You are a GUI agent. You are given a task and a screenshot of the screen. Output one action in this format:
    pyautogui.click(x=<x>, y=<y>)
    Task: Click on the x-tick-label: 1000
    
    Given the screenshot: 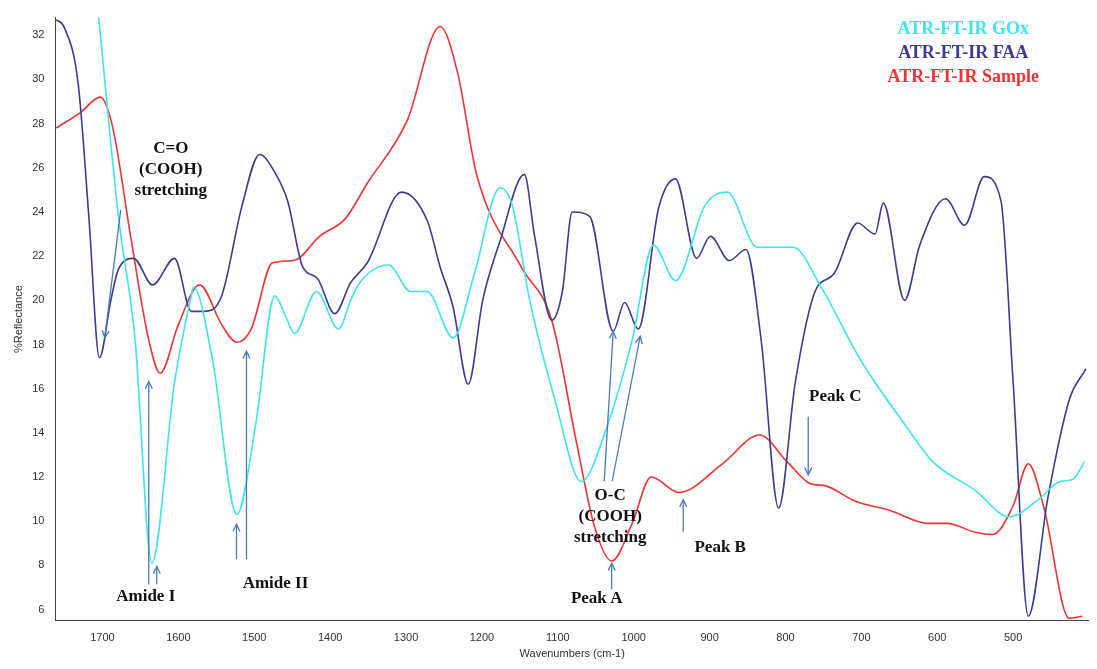 What is the action you would take?
    pyautogui.click(x=633, y=637)
    